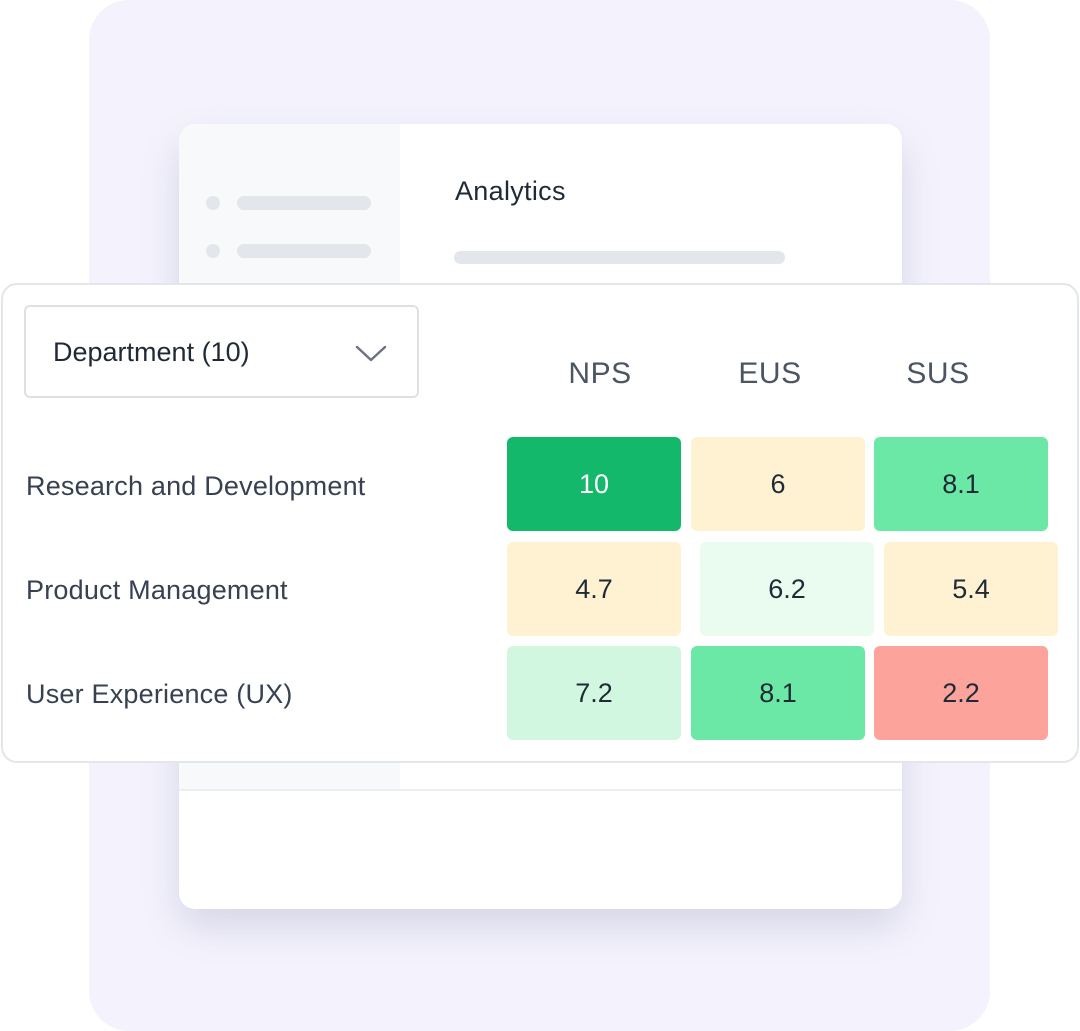 The image size is (1080, 1031). I want to click on row-label-user-experience: User Experience (UX), so click(159, 694).